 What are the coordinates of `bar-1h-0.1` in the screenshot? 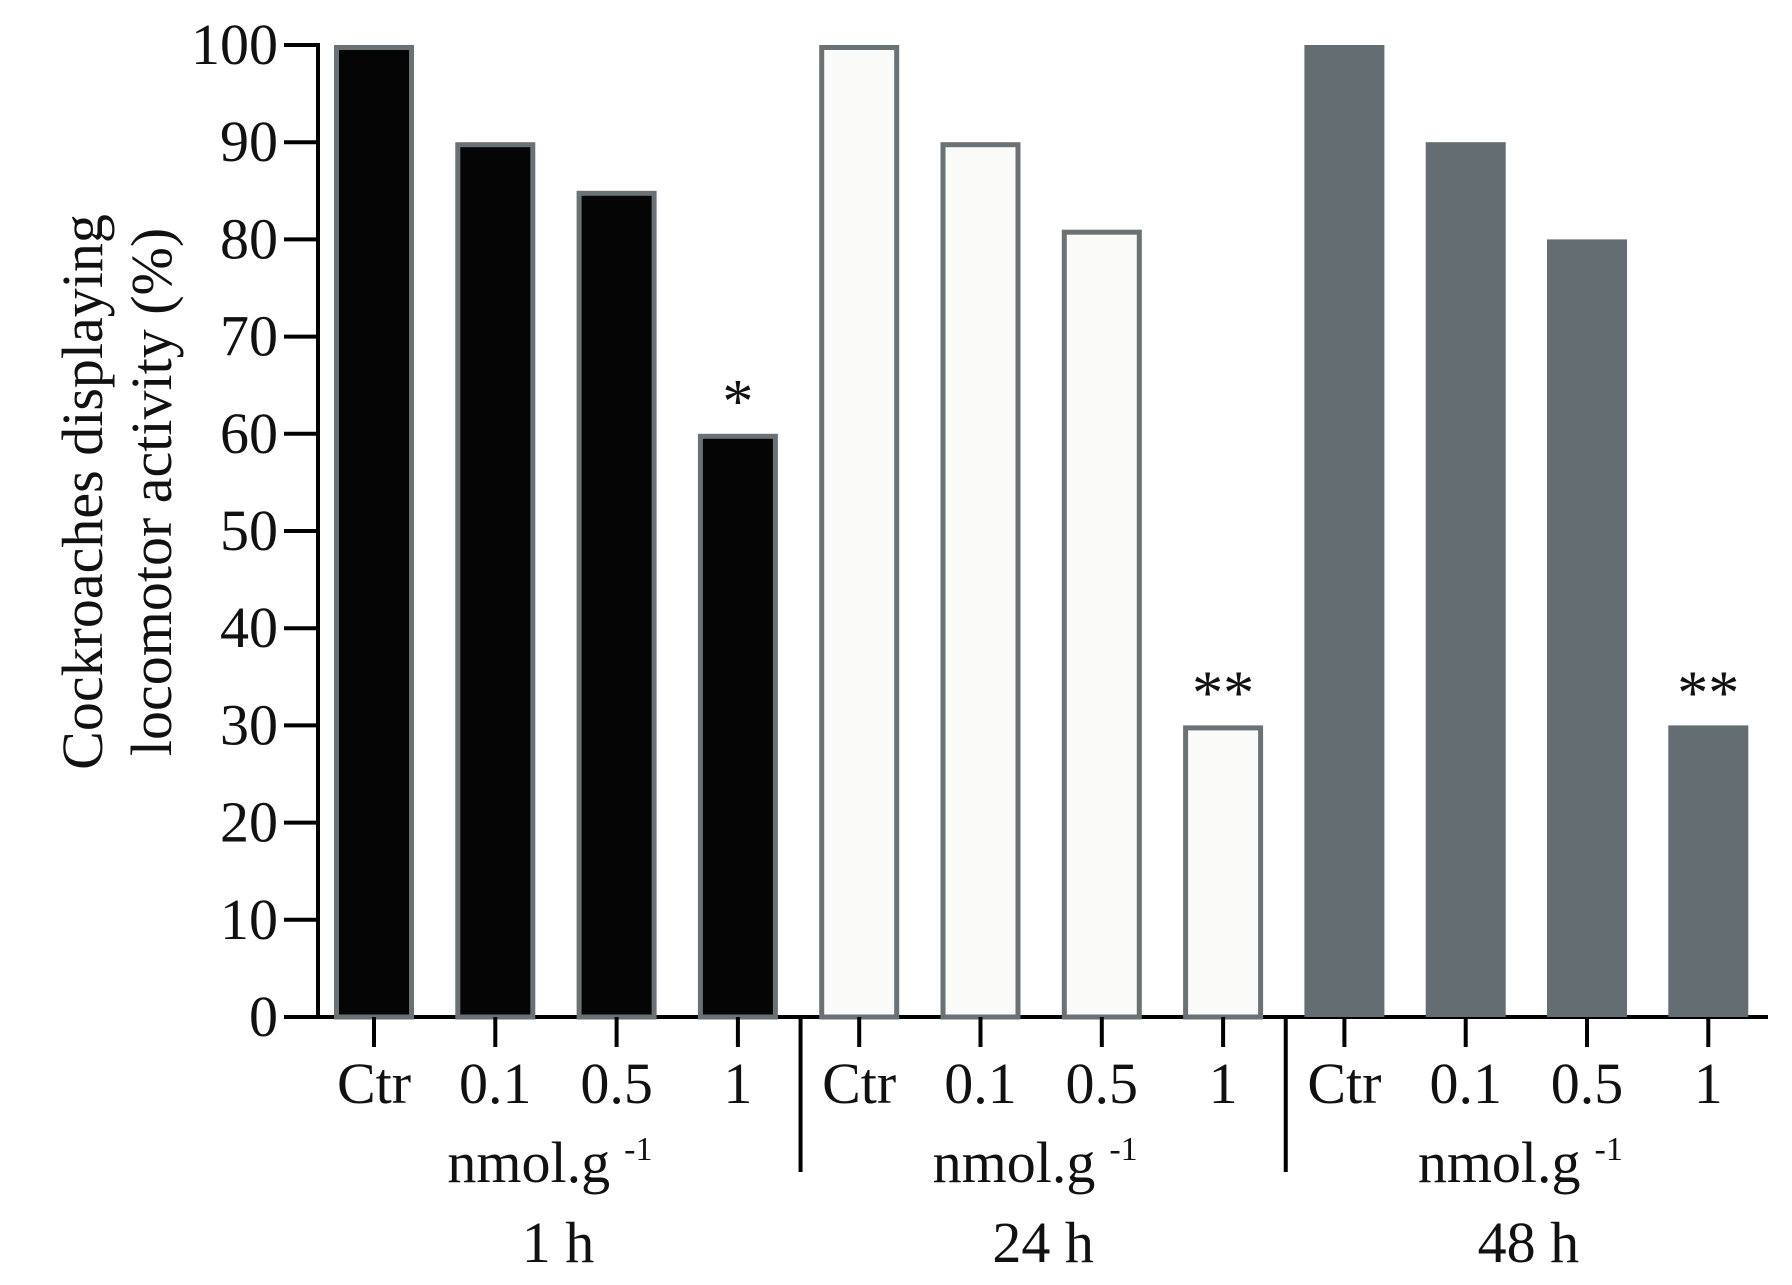 It's located at (495, 581).